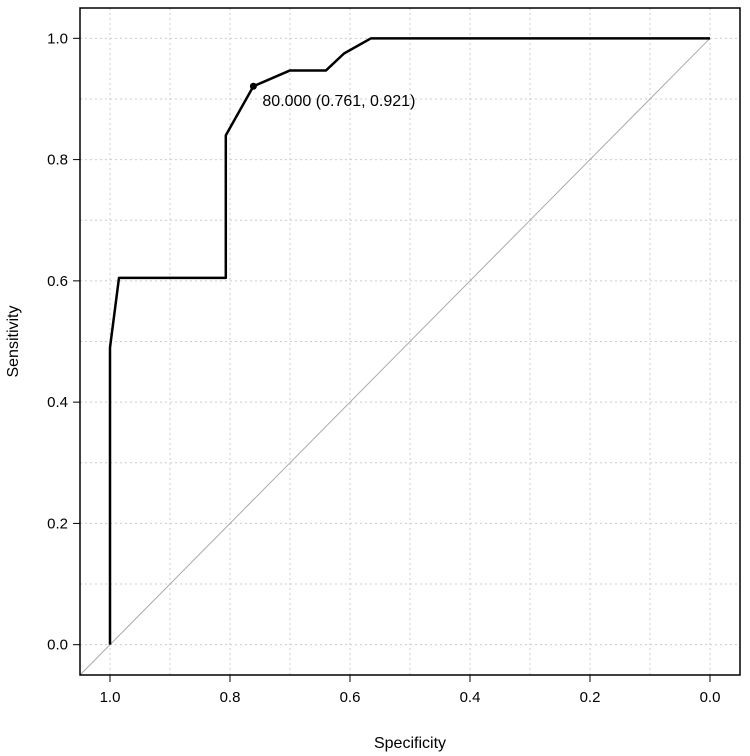  What do you see at coordinates (57, 160) in the screenshot?
I see `y-tick-label: 0.8` at bounding box center [57, 160].